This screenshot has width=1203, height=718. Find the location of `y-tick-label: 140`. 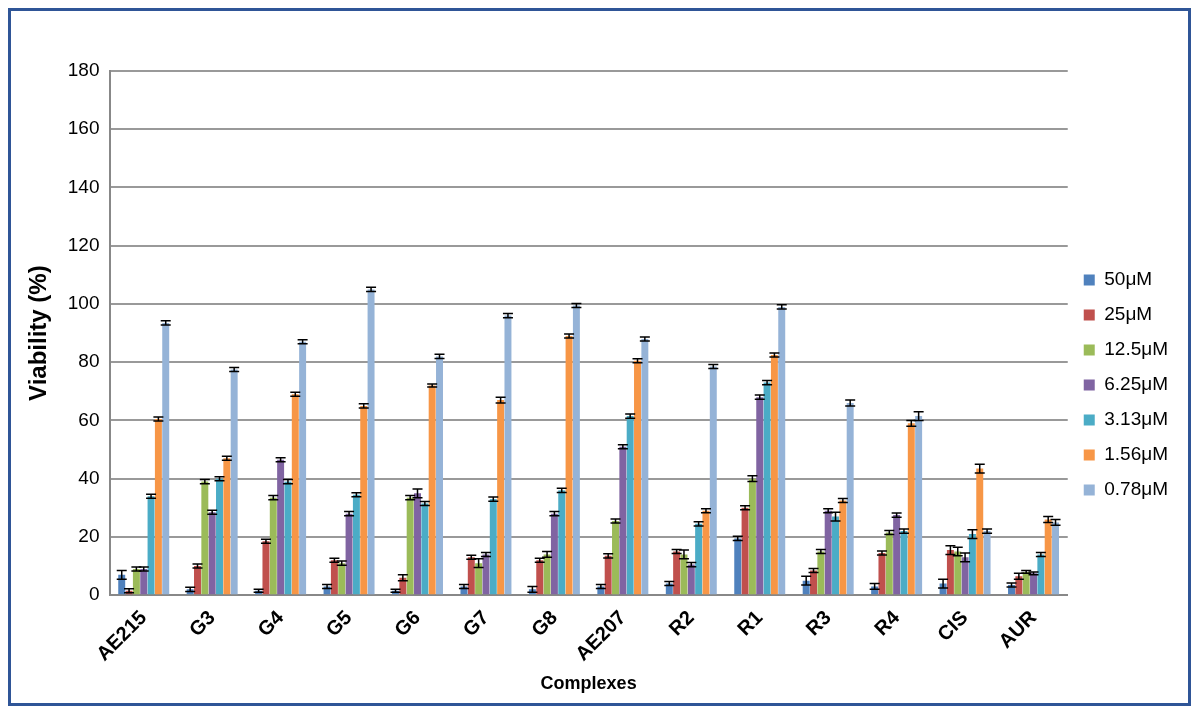

y-tick-label: 140 is located at coordinates (83, 186).